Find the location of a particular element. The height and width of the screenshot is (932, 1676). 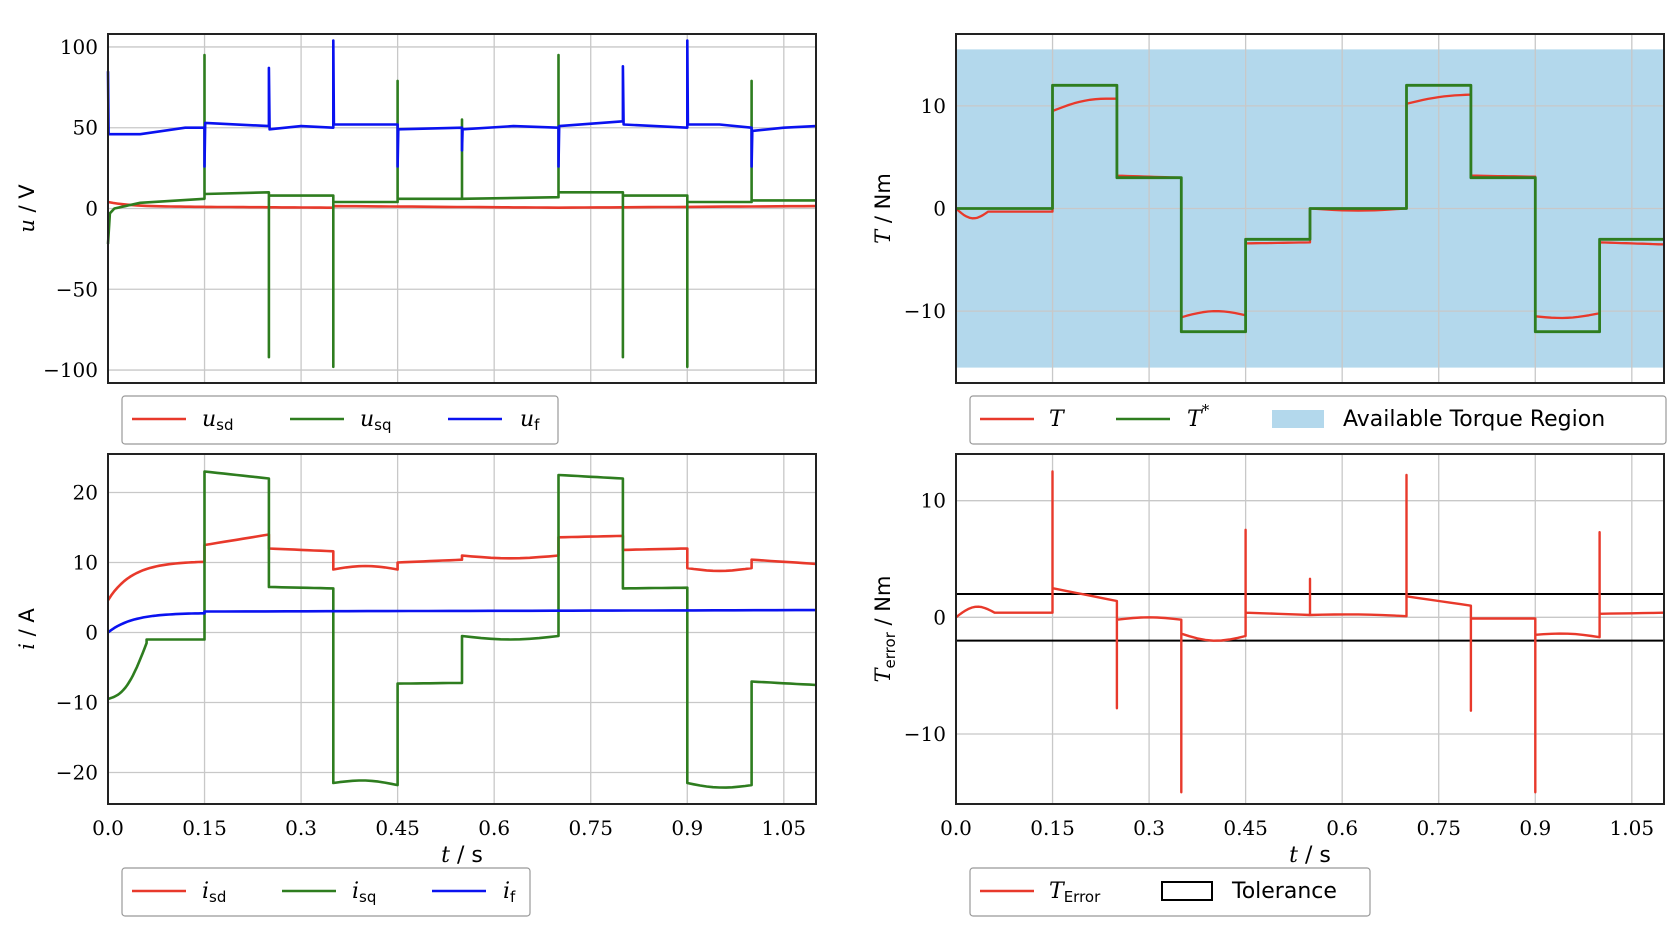

torque-series is located at coordinates (1310, 208).